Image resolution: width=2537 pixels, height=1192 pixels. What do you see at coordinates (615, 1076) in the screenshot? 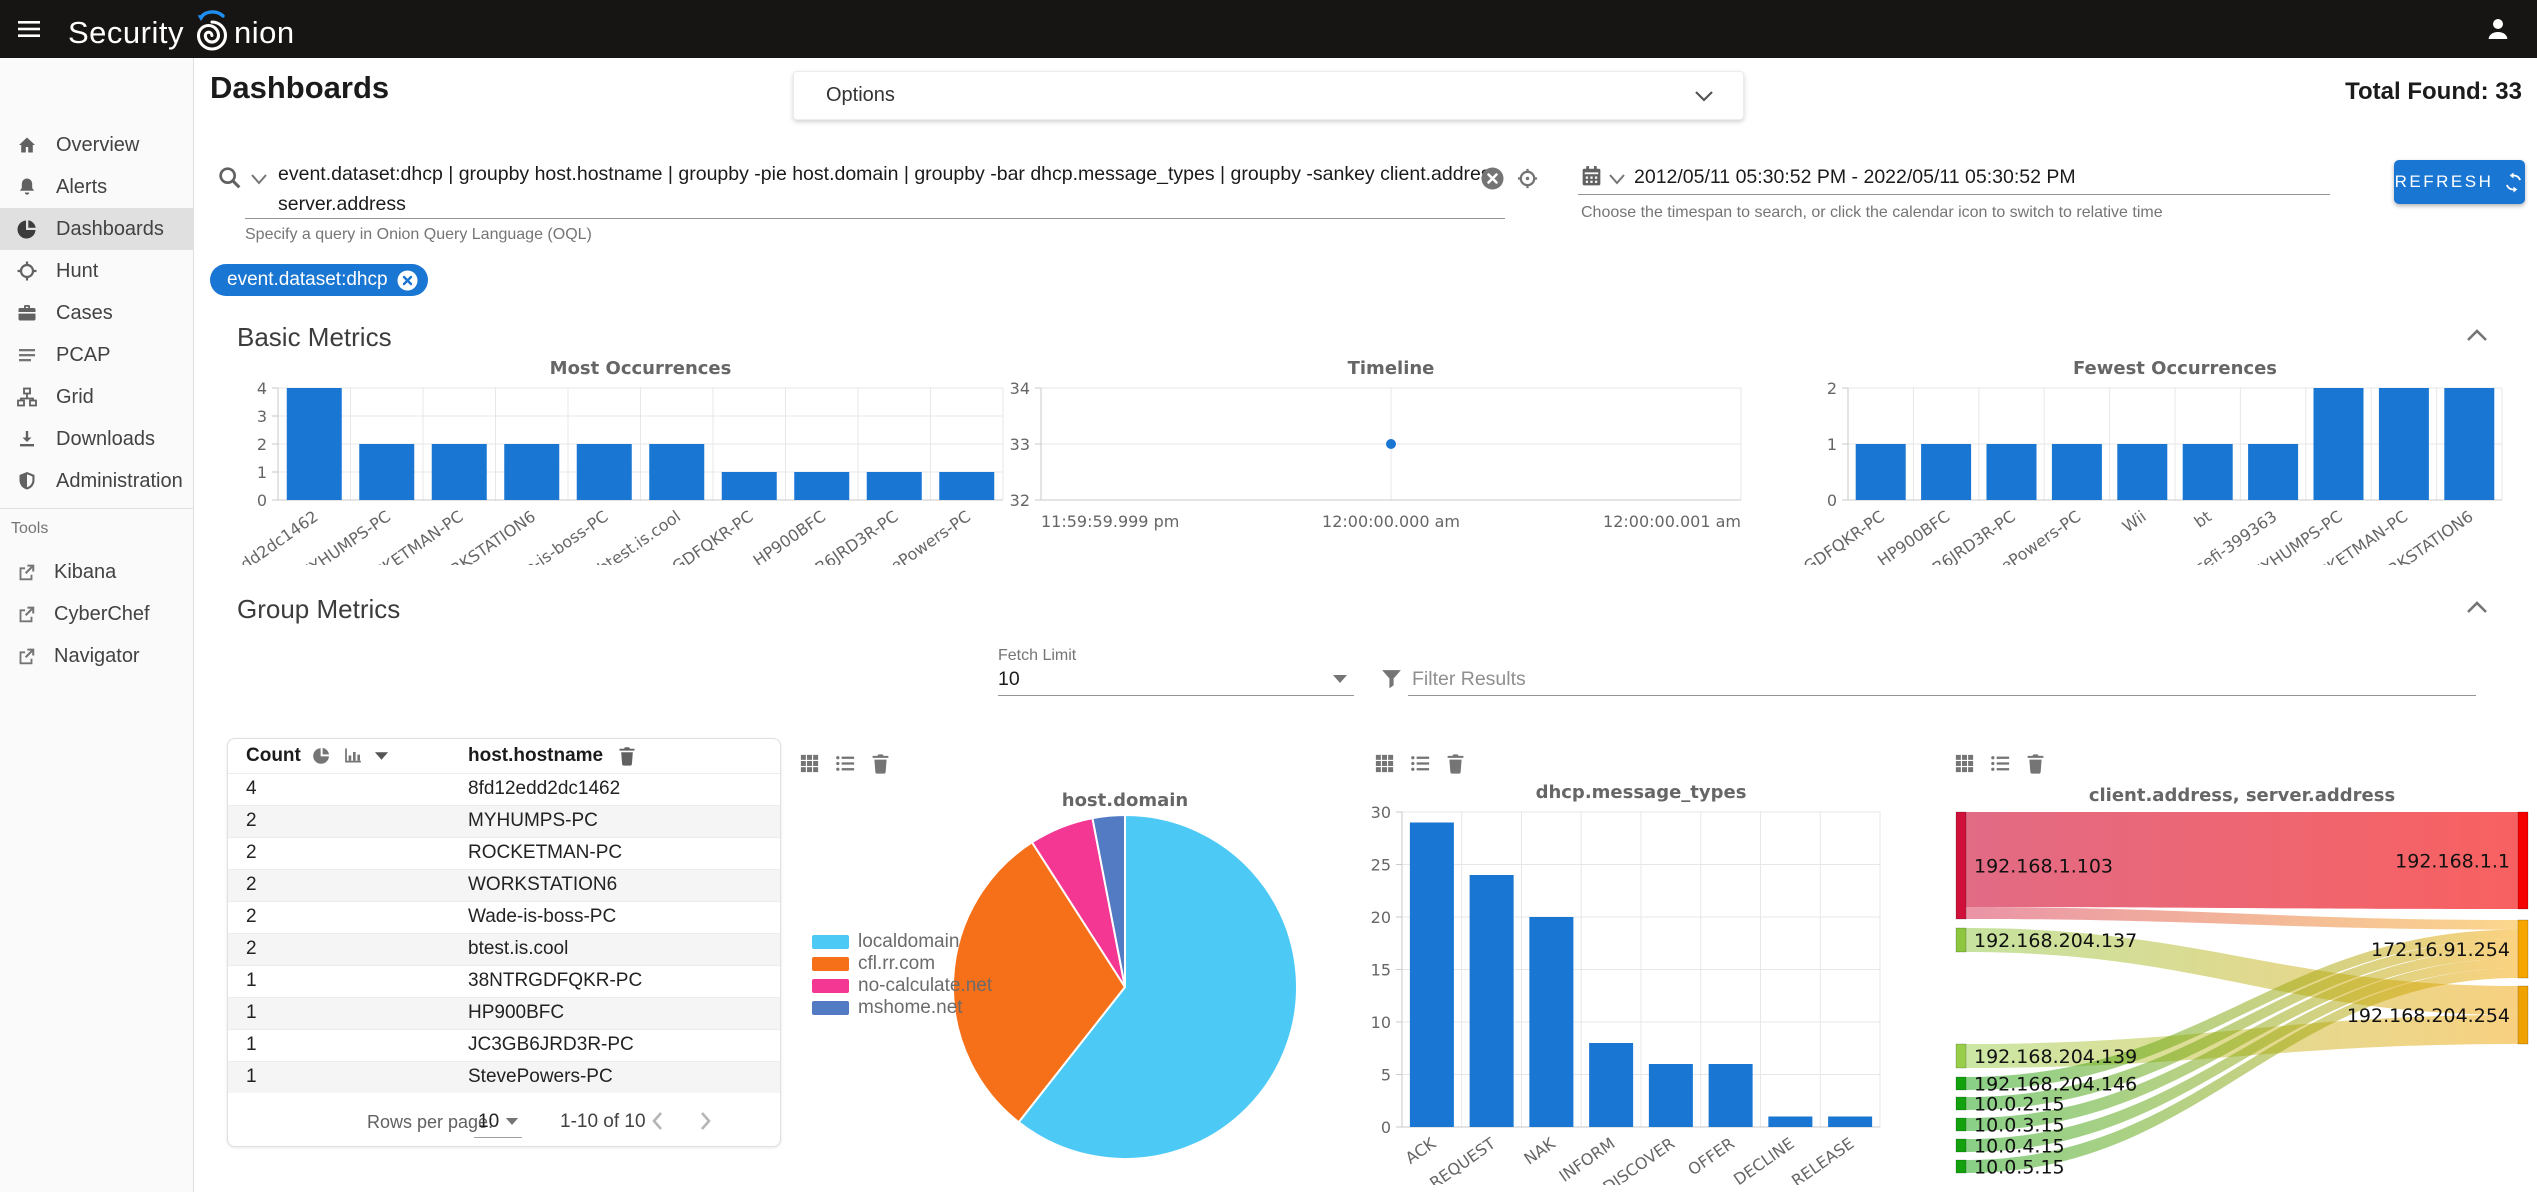
I see `hostname-cell: StevePowers-PC` at bounding box center [615, 1076].